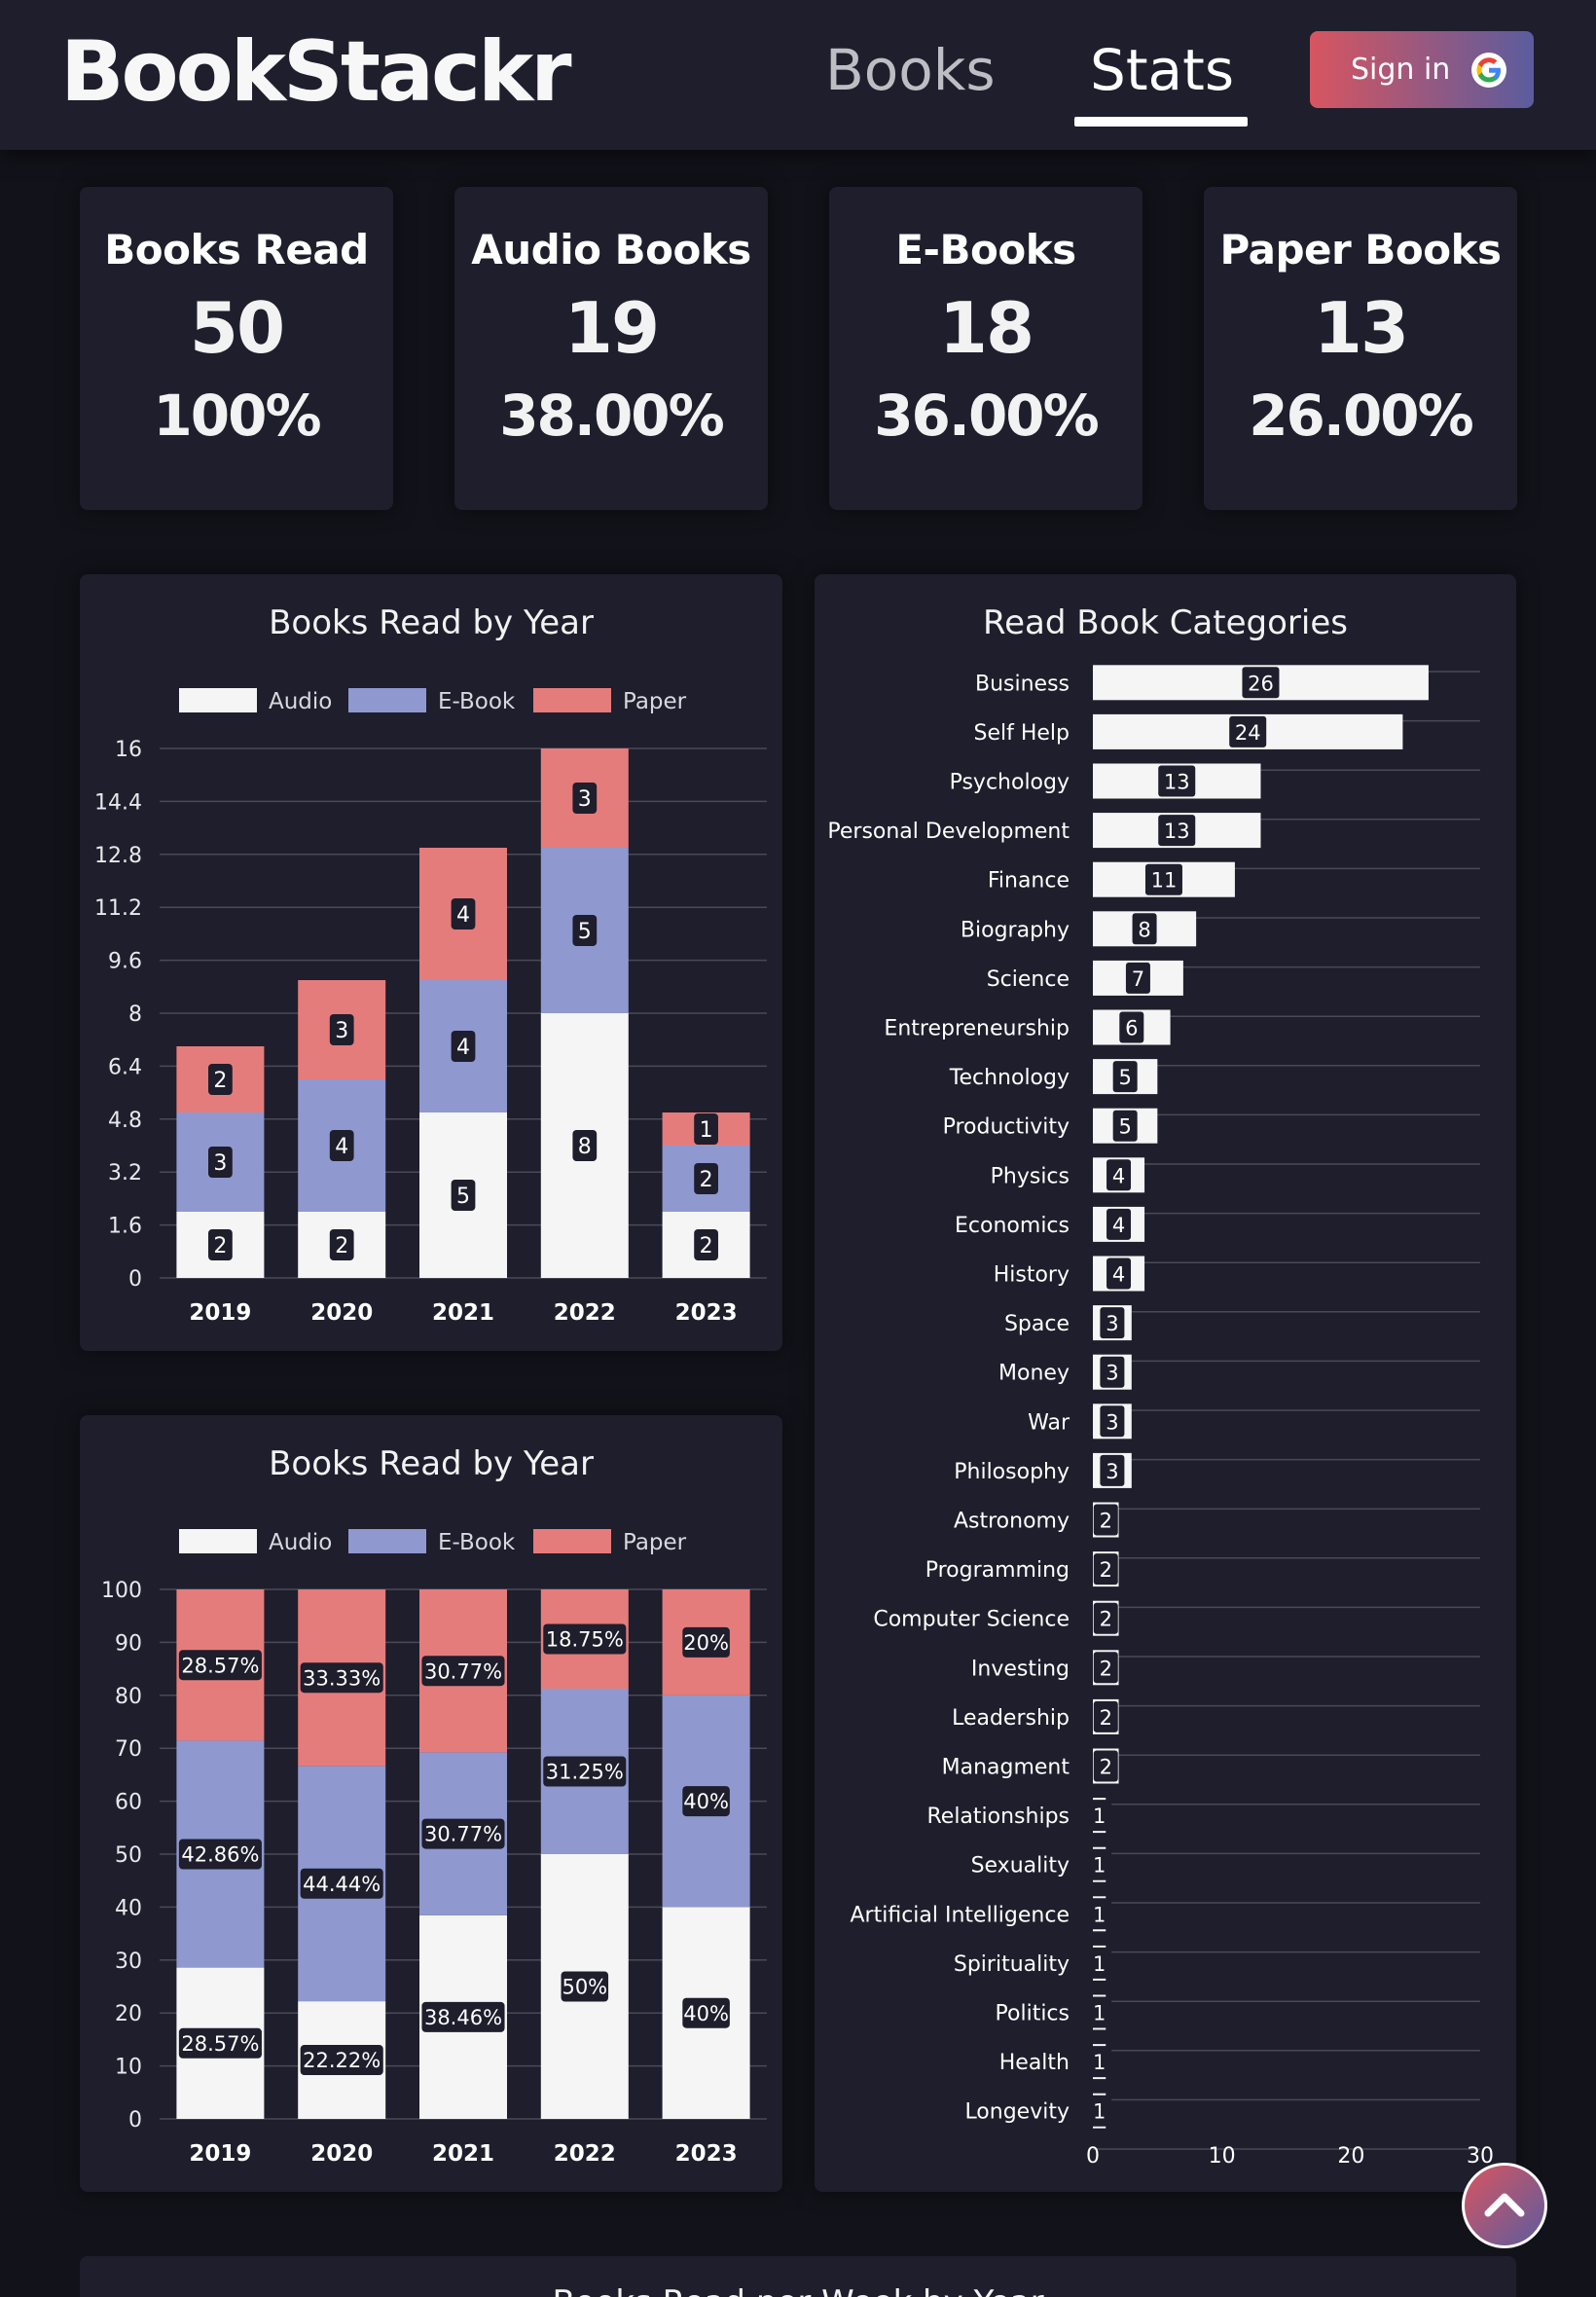 This screenshot has height=2297, width=1596. What do you see at coordinates (118, 802) in the screenshot?
I see `y-tick-label: 14.4` at bounding box center [118, 802].